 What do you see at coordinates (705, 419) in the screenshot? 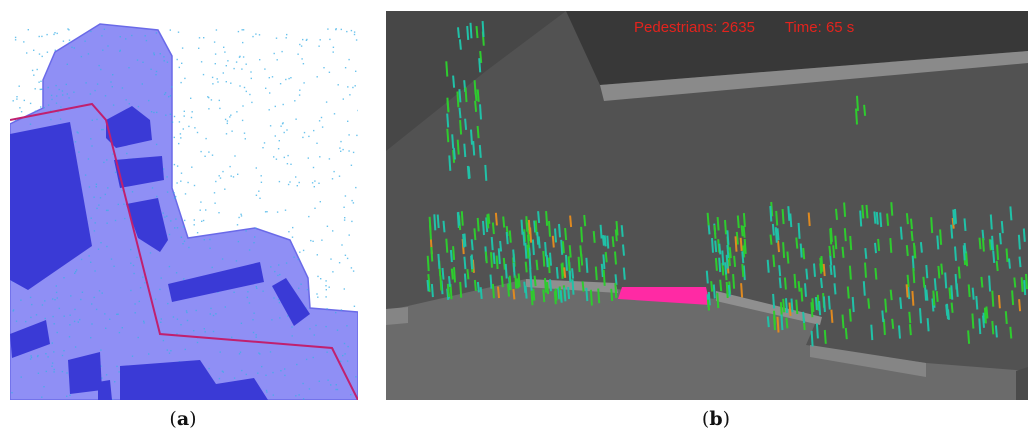
I see `caption-open: (` at bounding box center [705, 419].